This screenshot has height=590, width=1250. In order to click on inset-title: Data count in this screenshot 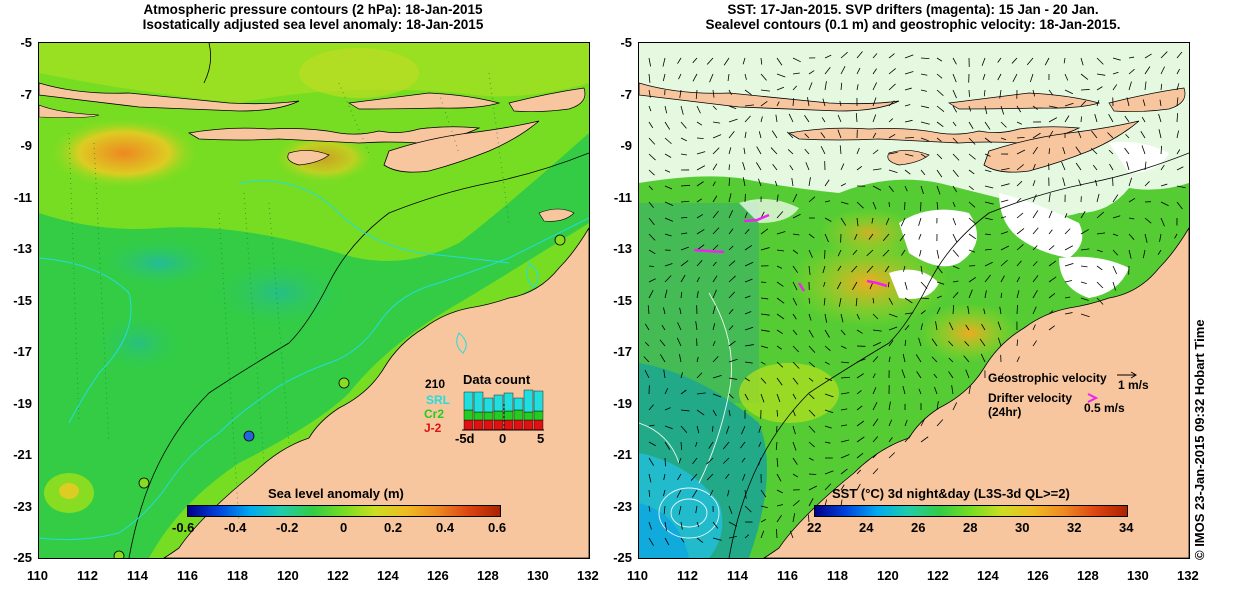, I will do `click(497, 379)`.